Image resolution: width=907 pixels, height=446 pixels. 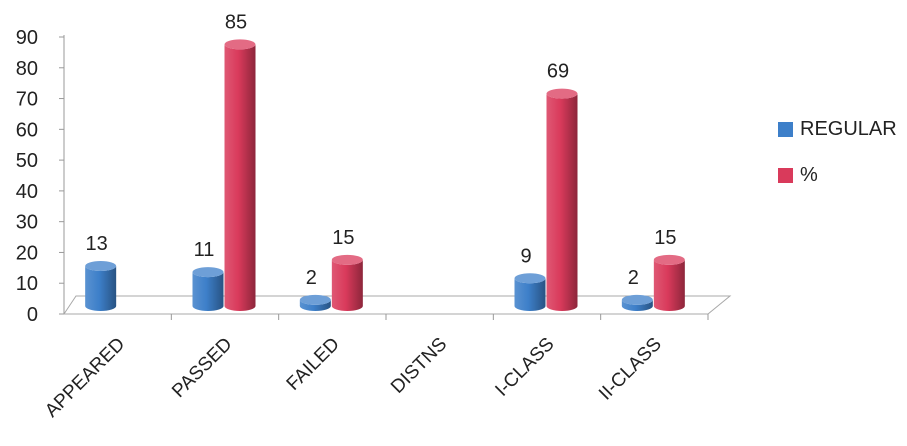 What do you see at coordinates (785, 129) in the screenshot?
I see `legend-swatch-regular` at bounding box center [785, 129].